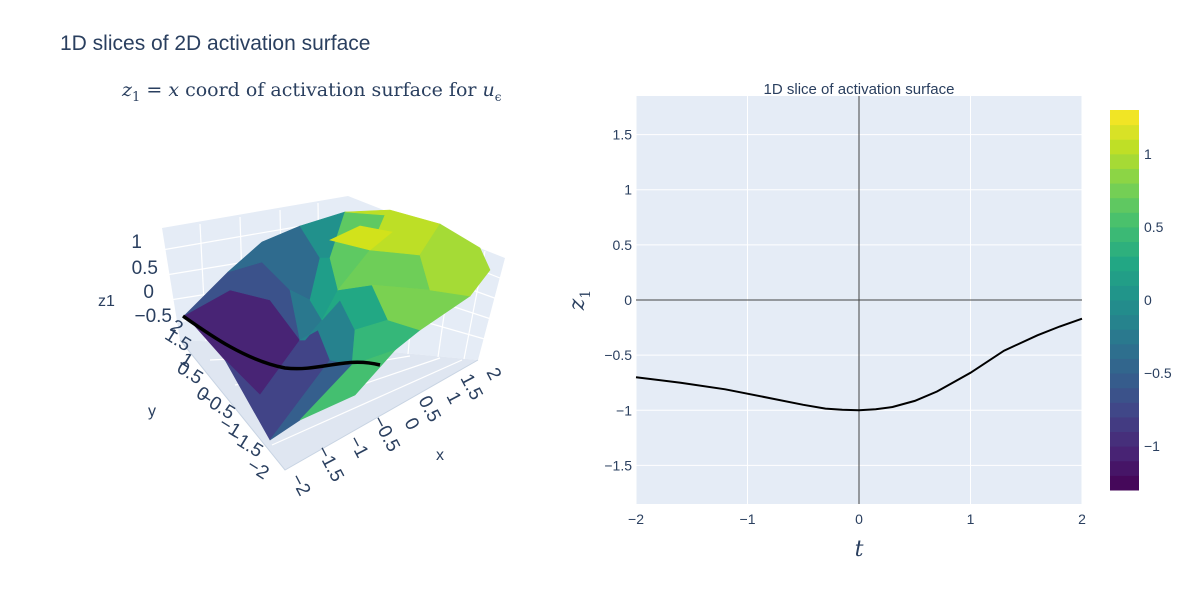 This screenshot has height=600, width=1200. What do you see at coordinates (386, 433) in the screenshot?
I see `x-tick: −0.5` at bounding box center [386, 433].